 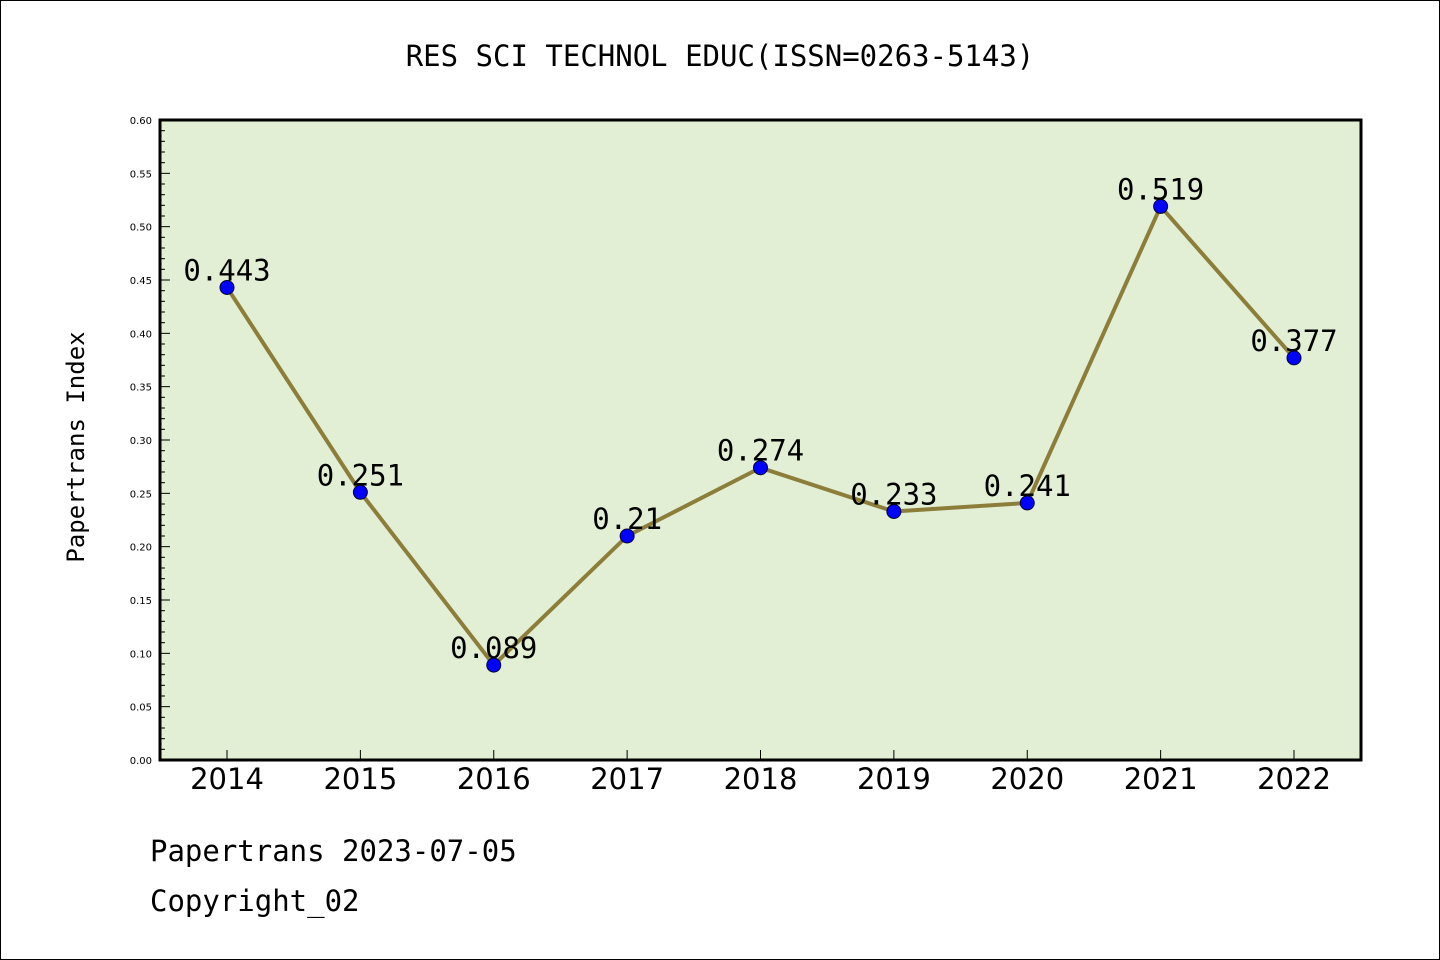 I want to click on y-tick-label: 0.20, so click(x=141, y=548).